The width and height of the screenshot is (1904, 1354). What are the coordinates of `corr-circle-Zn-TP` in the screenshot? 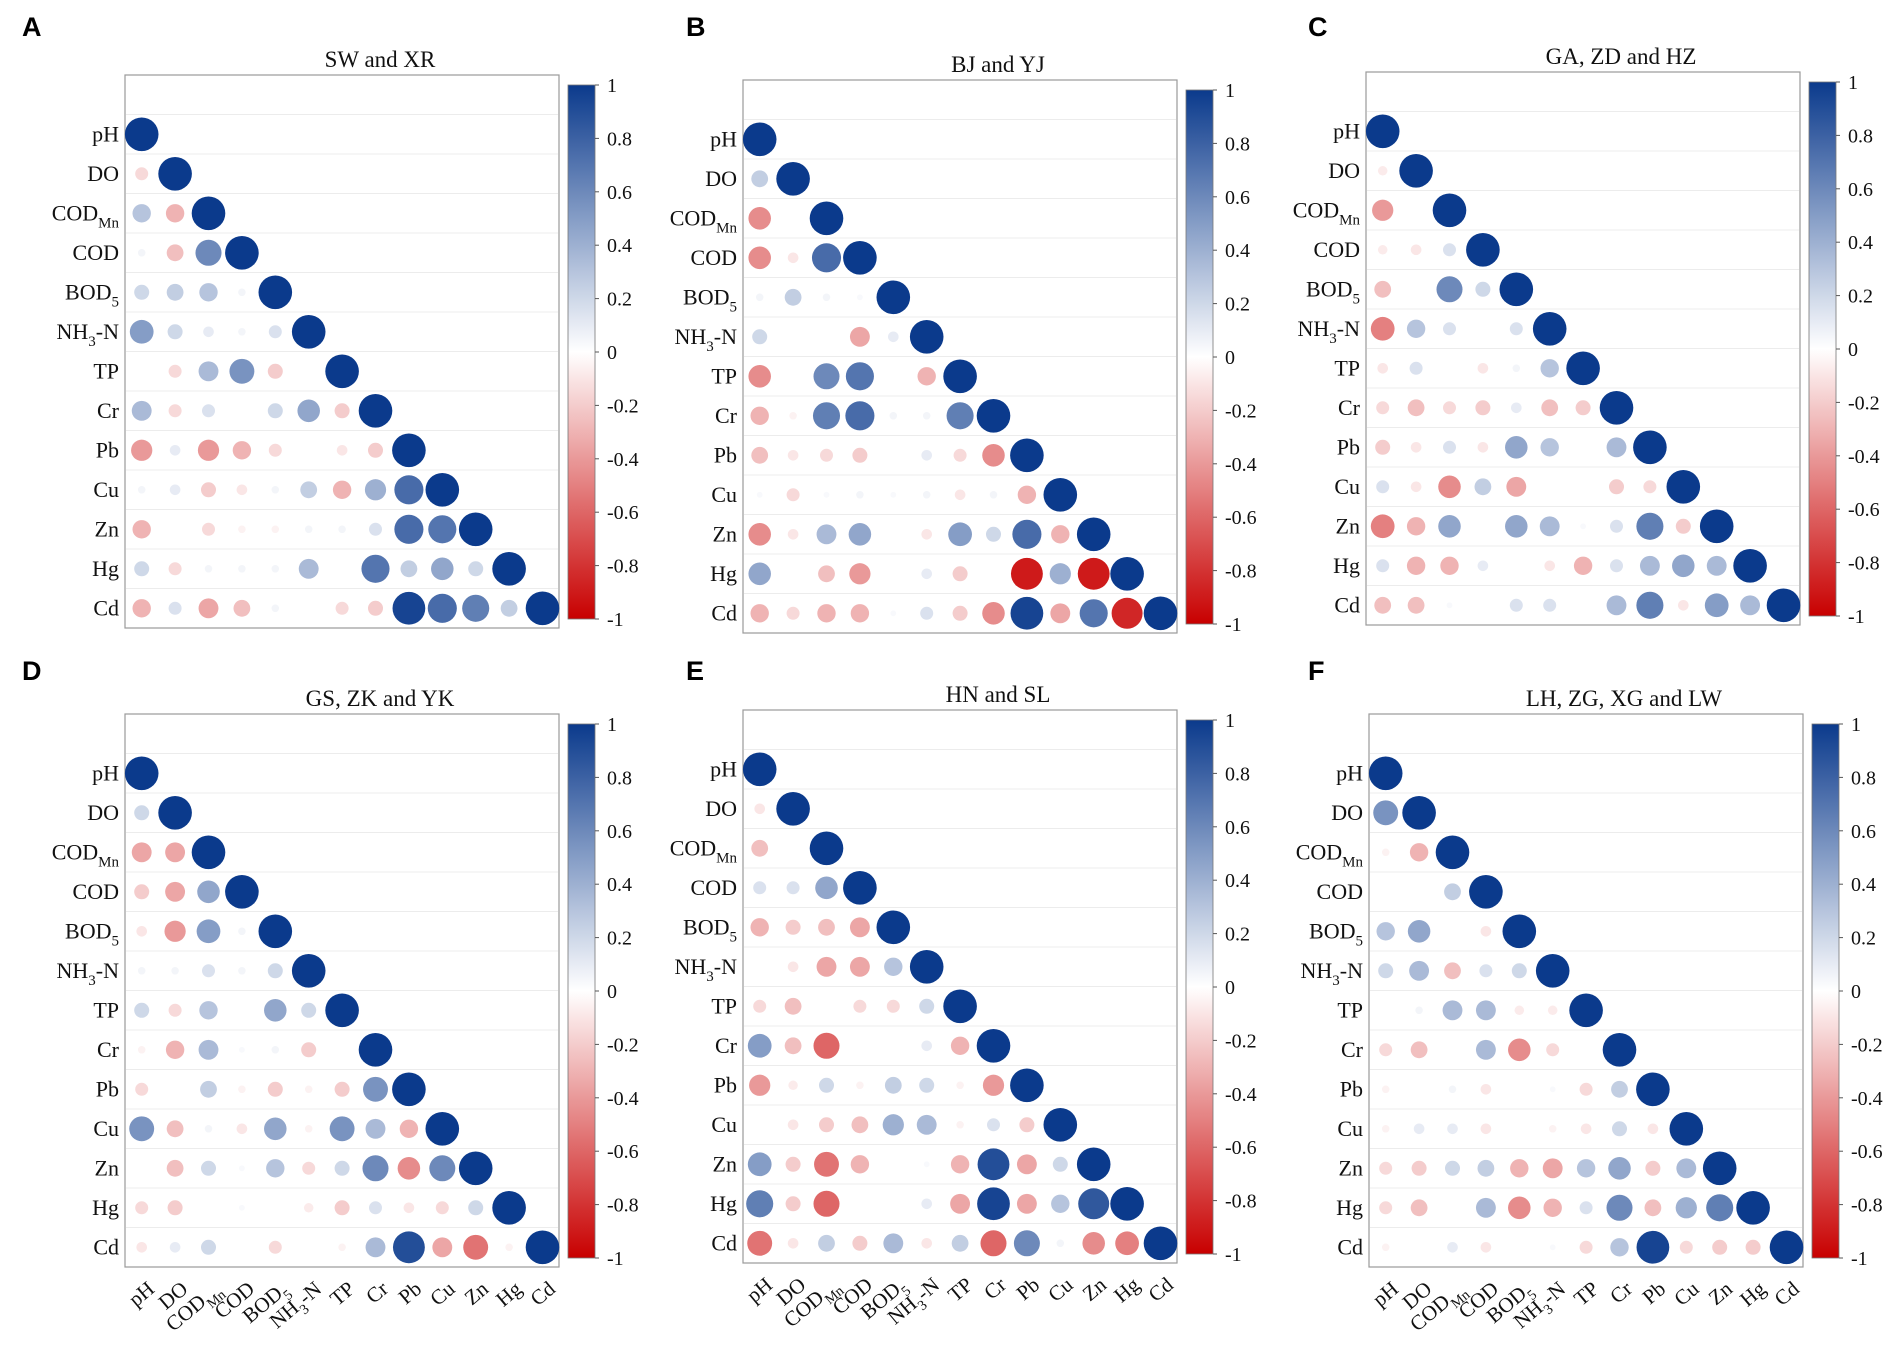 It's located at (960, 534).